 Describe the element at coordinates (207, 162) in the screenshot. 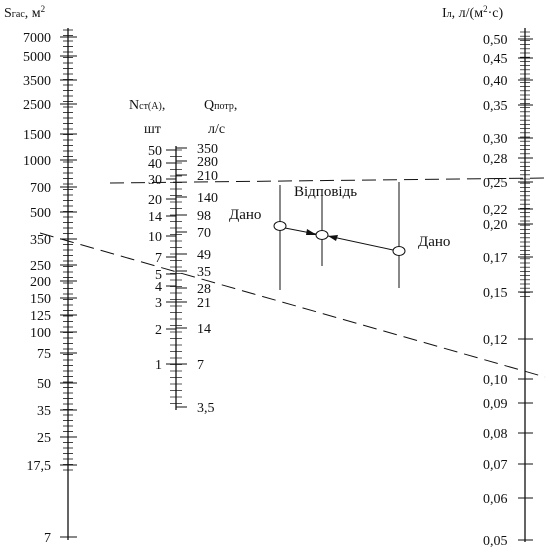

I see `q-axis-label: 280` at that location.